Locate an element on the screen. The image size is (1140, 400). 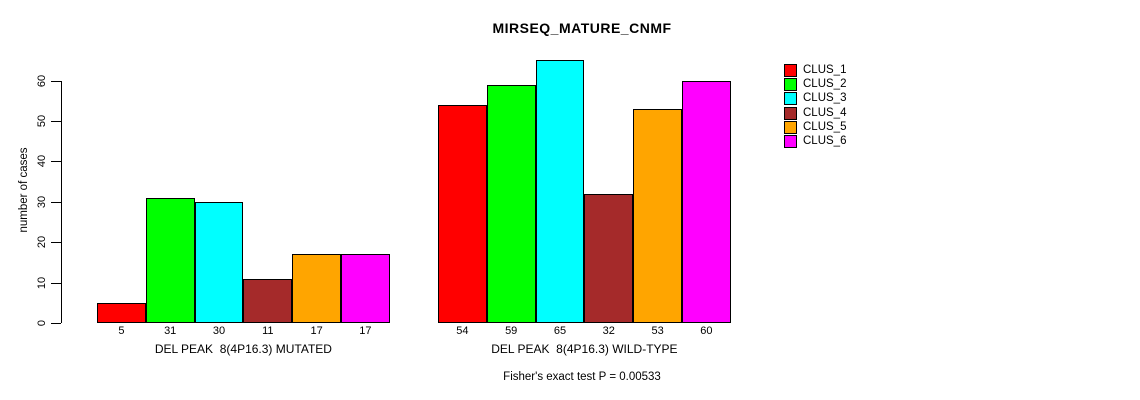
legend-label: CLUS_5 is located at coordinates (825, 126).